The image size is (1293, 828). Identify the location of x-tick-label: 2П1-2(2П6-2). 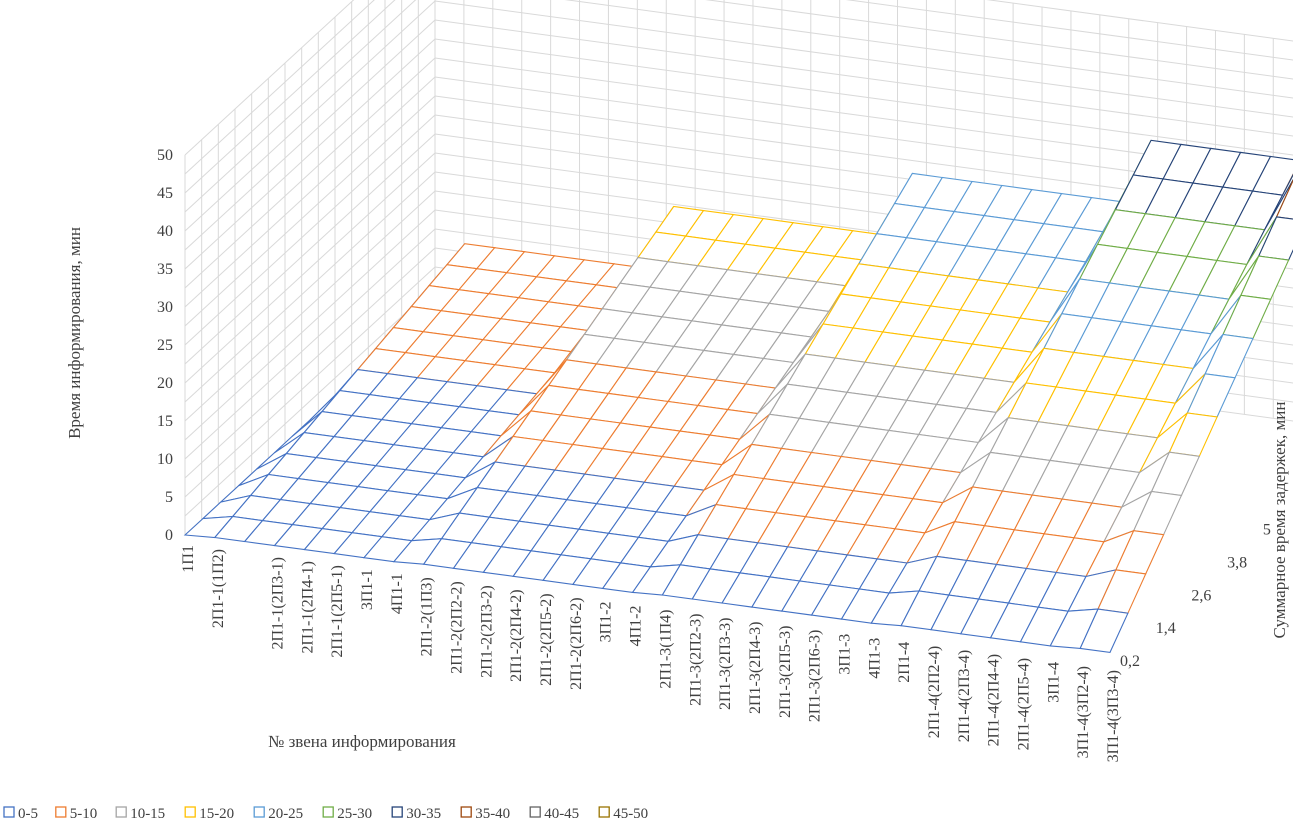
(576, 643).